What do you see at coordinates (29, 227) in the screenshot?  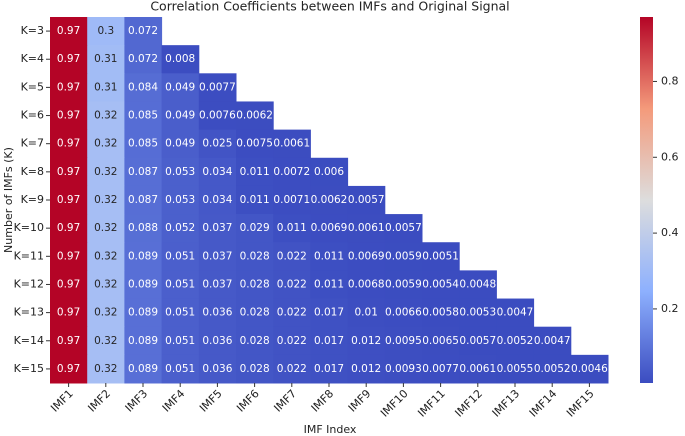 I see `y-tick-label: K=10` at bounding box center [29, 227].